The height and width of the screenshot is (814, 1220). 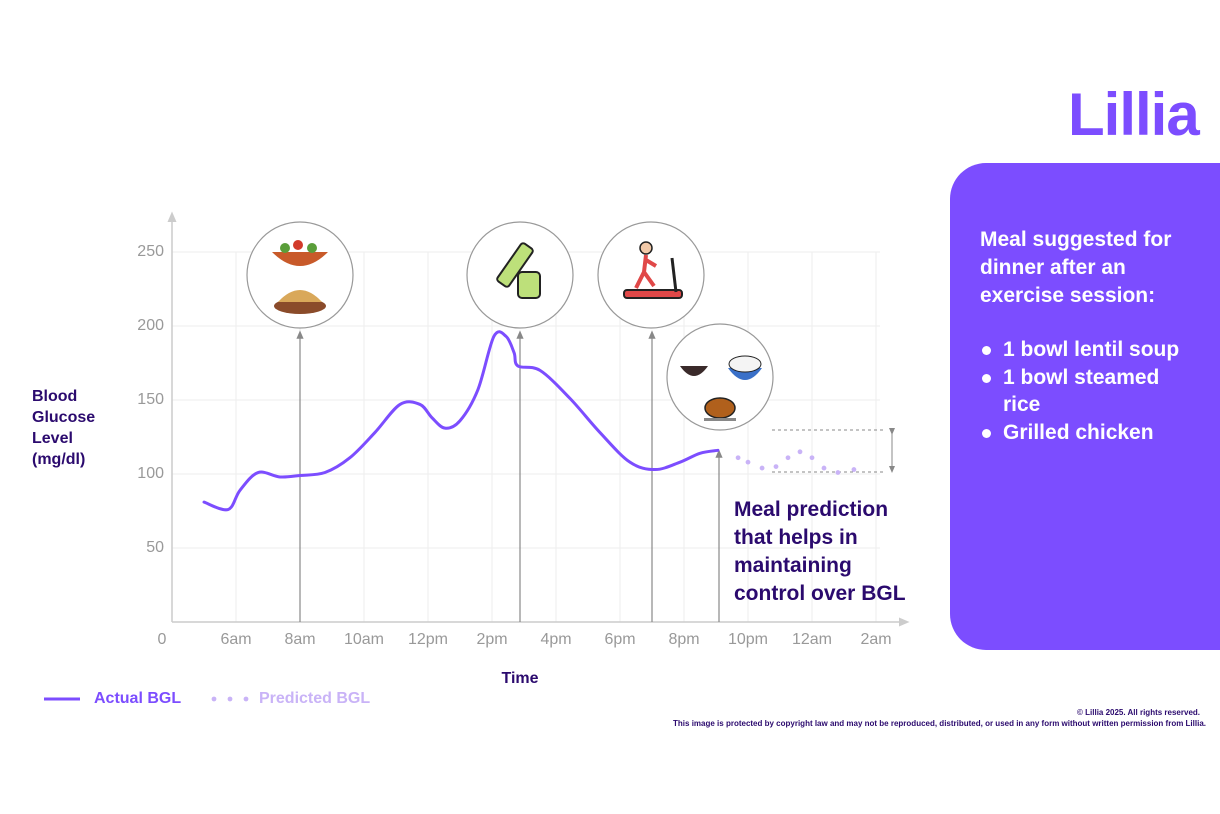 I want to click on legend: Actual BGL Predicted BGL, so click(x=207, y=698).